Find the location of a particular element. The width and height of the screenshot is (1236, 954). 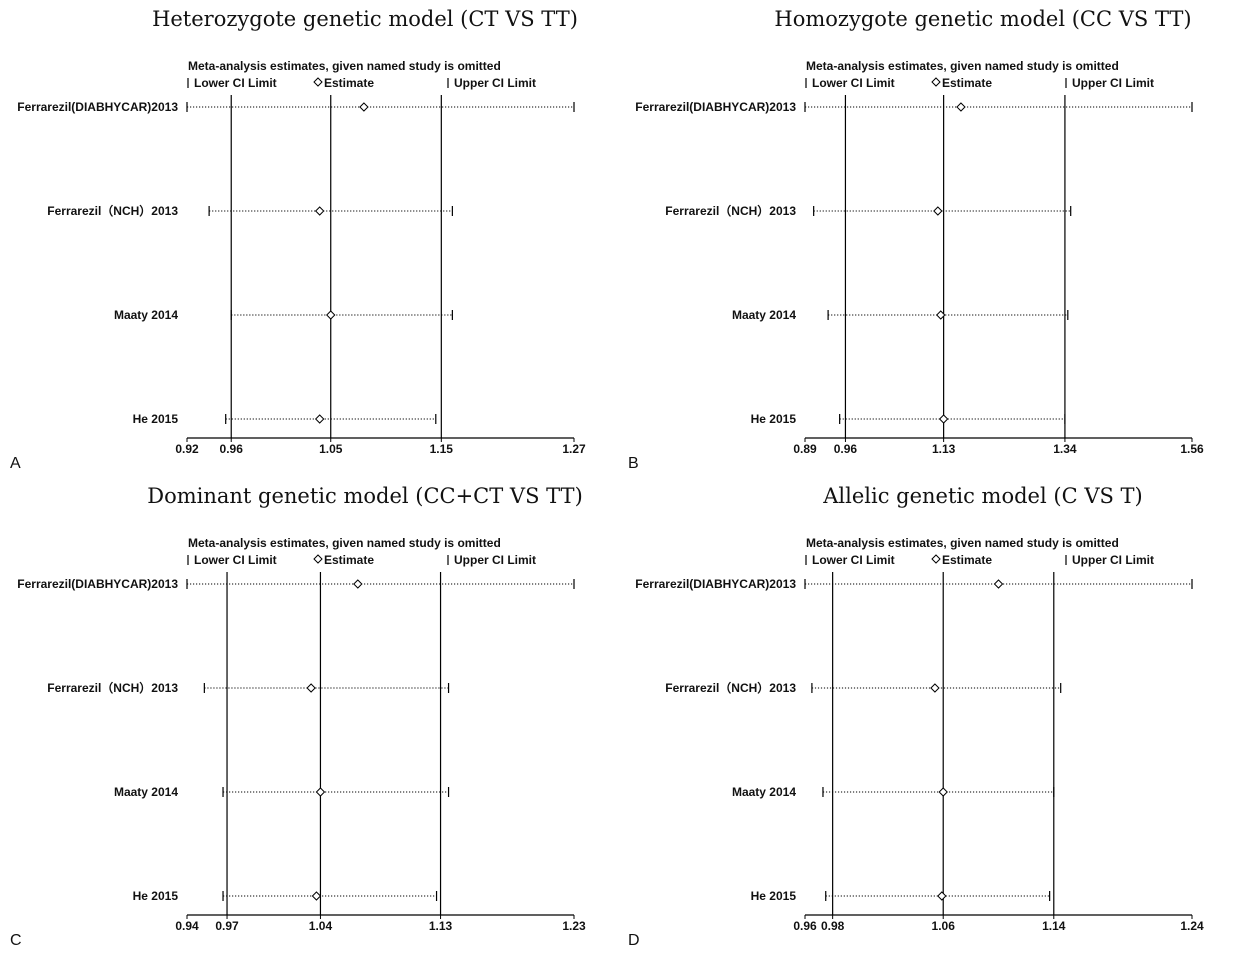

chart-title: Heterozygote genetic model (CT VS TT) is located at coordinates (365, 19).